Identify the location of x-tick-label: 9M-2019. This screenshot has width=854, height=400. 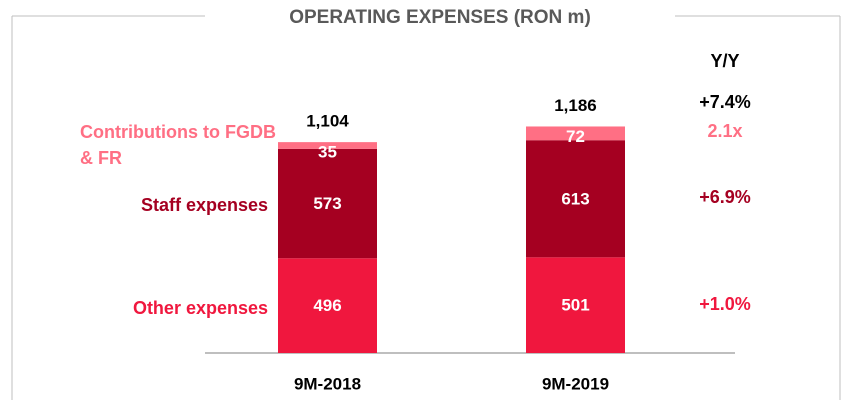
(575, 383).